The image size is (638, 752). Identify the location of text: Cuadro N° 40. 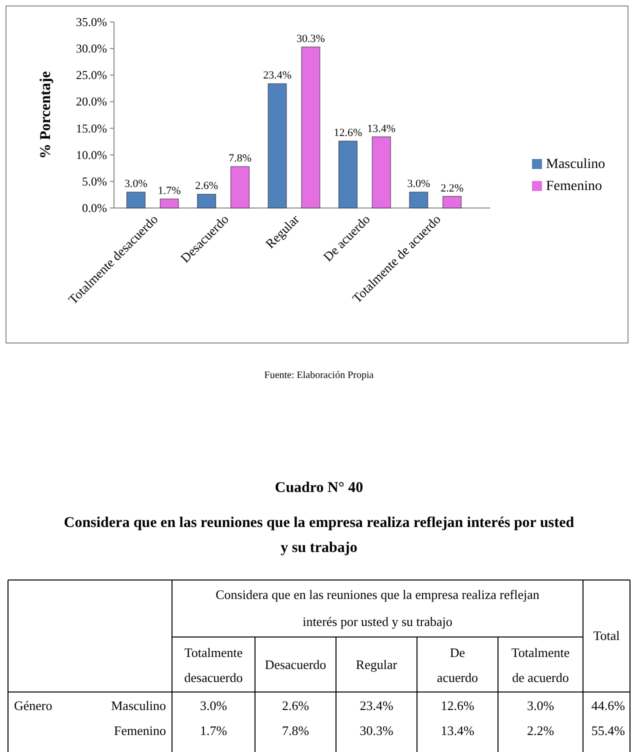
(319, 488).